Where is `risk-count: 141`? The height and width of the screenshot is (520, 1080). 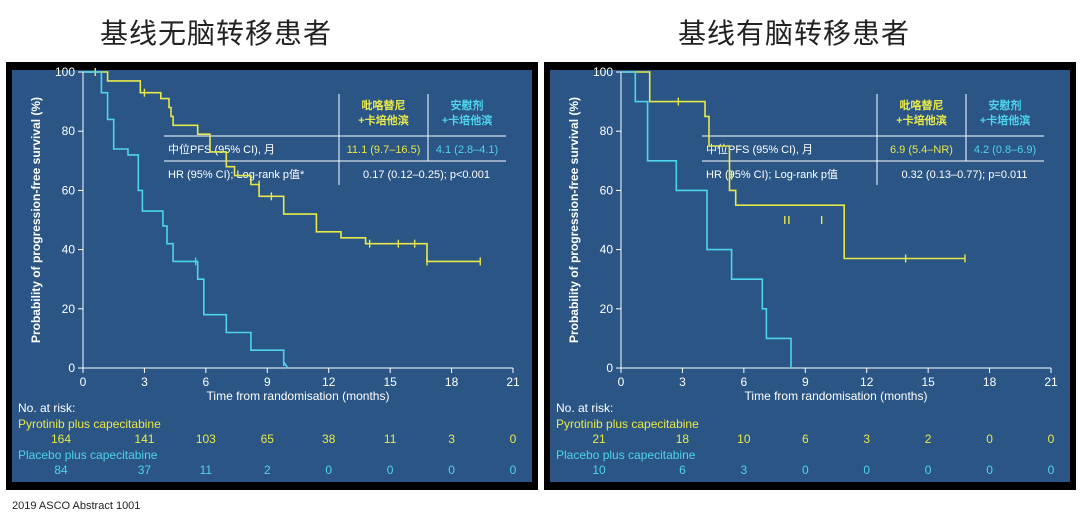
risk-count: 141 is located at coordinates (144, 439).